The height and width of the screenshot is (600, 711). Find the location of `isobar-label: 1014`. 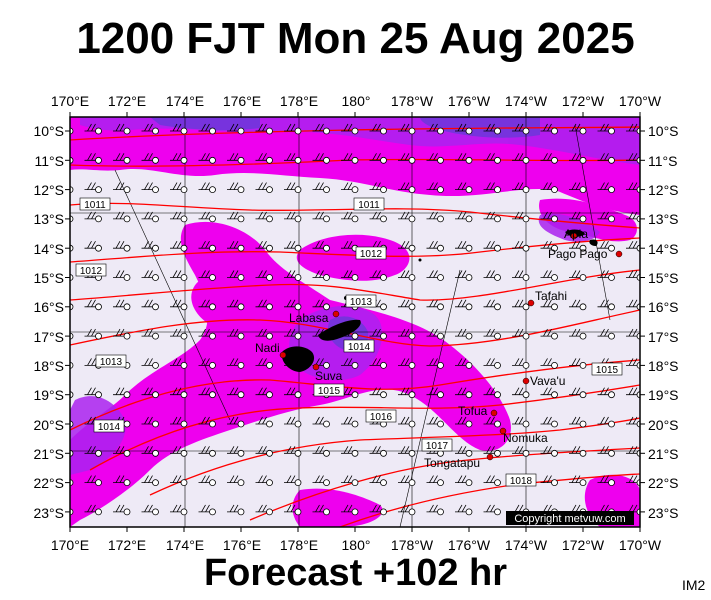

isobar-label: 1014 is located at coordinates (109, 427).